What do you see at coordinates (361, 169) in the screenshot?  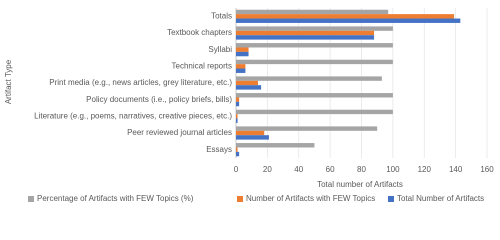 I see `x-tick-label: 80` at bounding box center [361, 169].